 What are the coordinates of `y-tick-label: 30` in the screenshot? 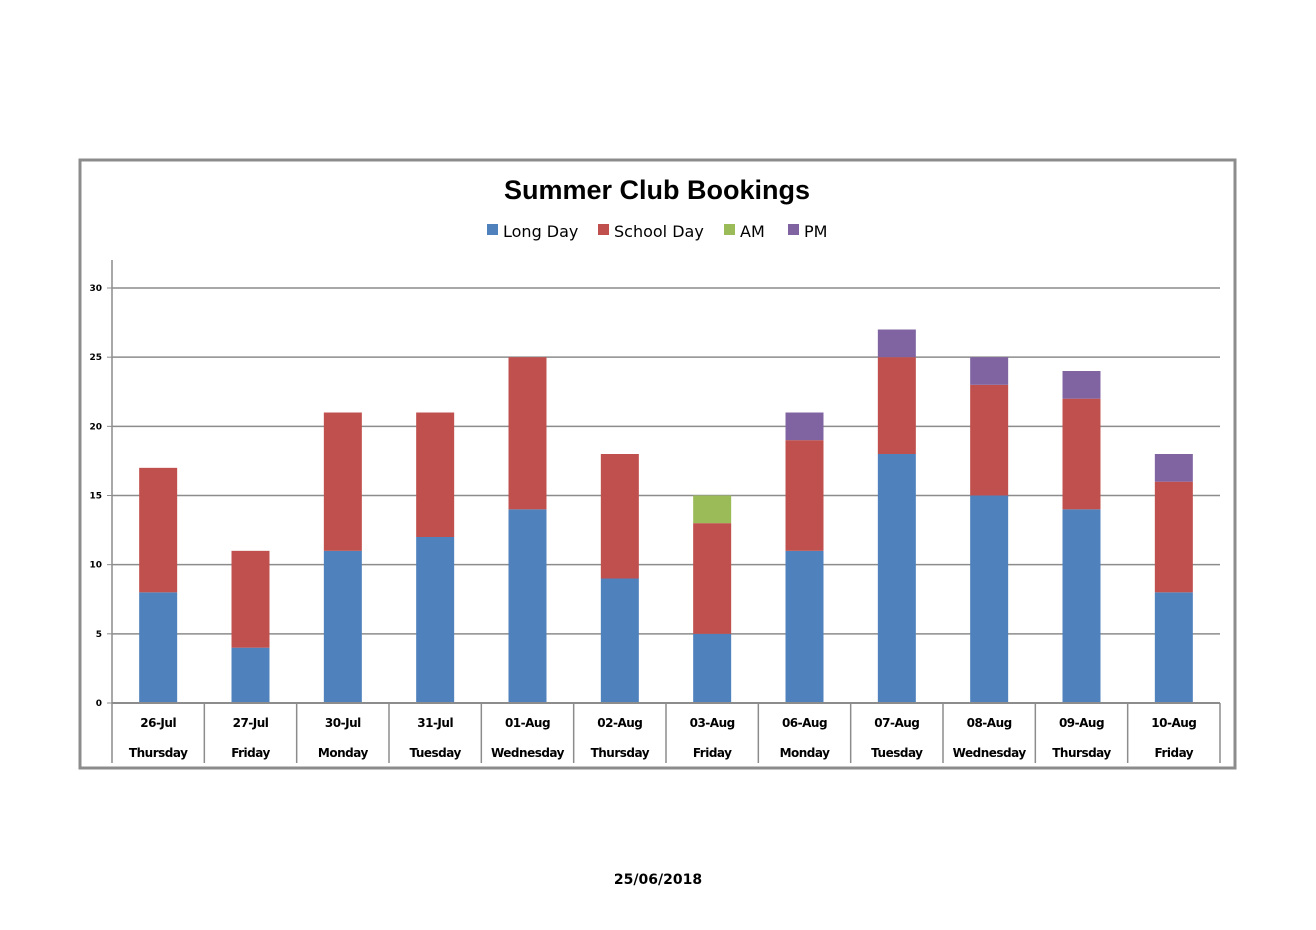 It's located at (95, 289).